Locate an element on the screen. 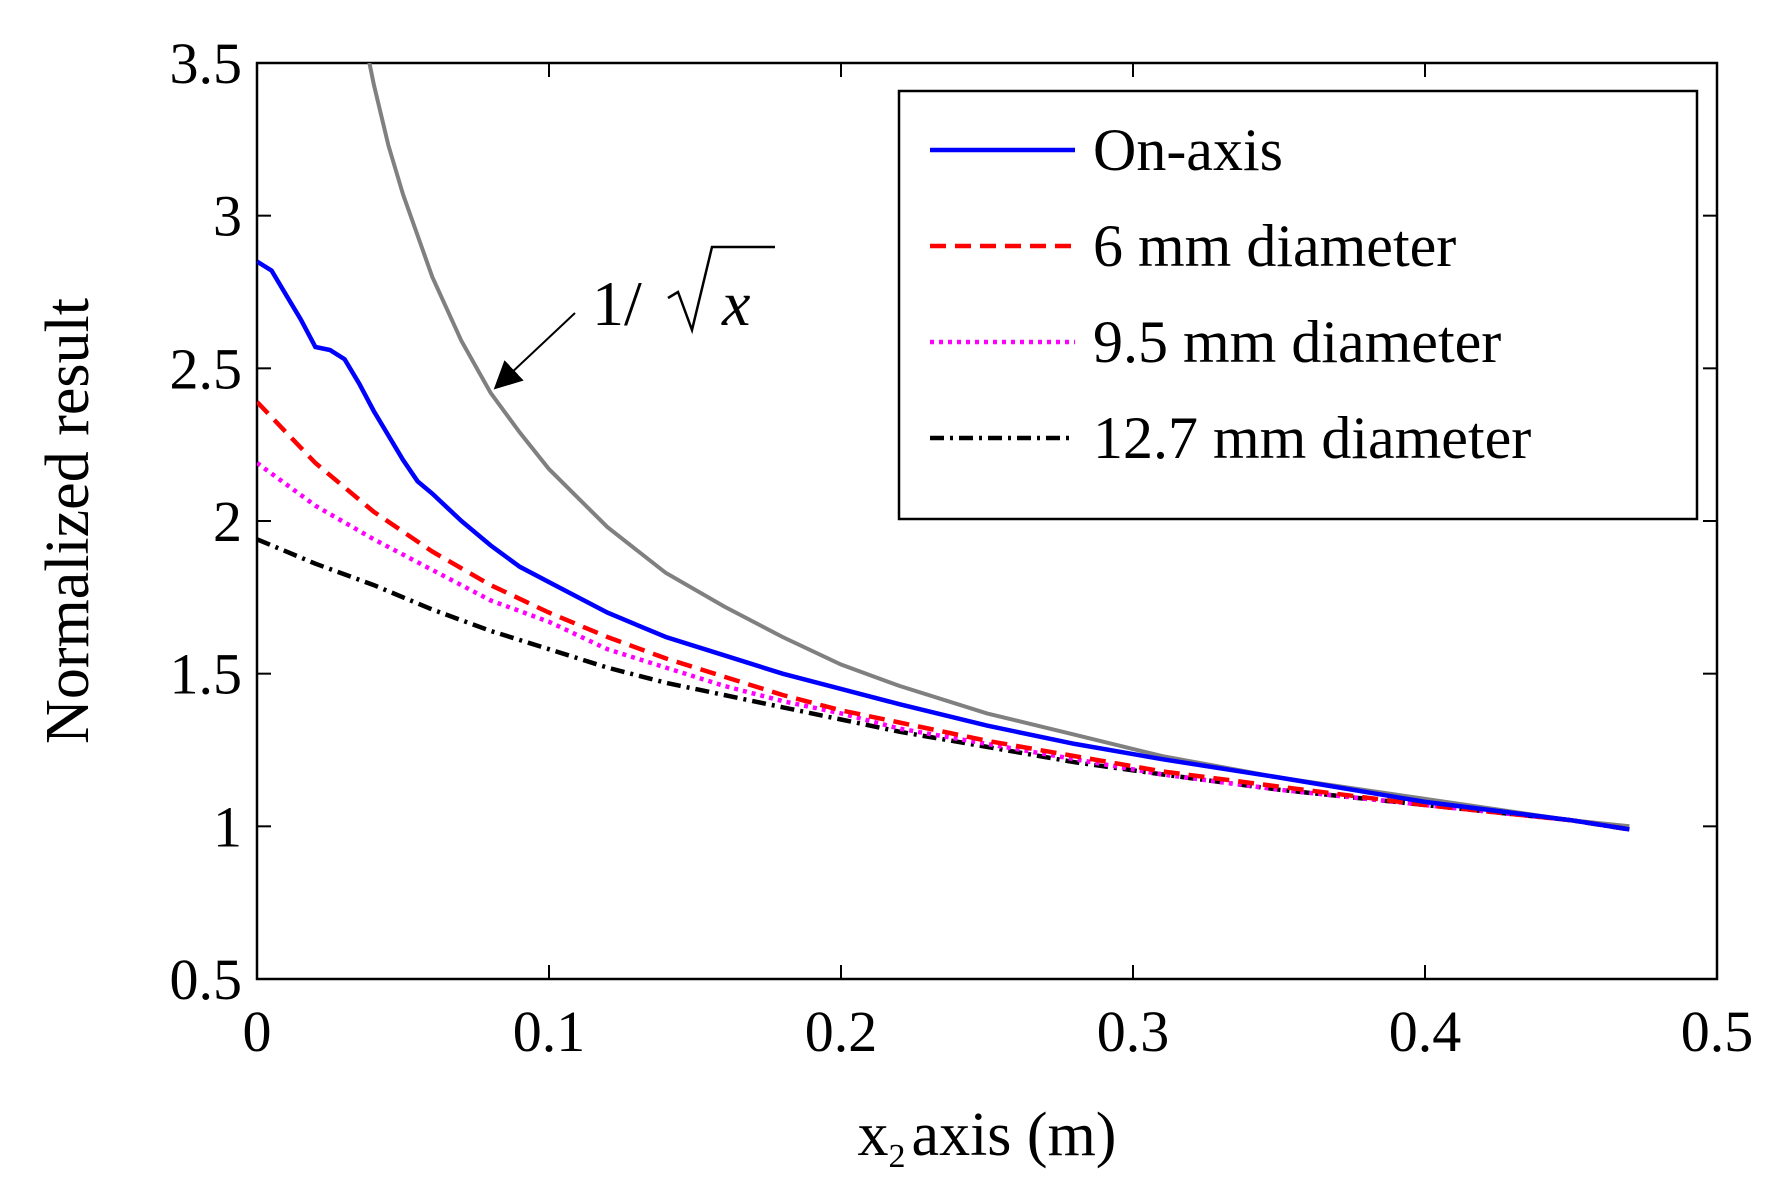  annotation-prefix: 1/ is located at coordinates (617, 303).